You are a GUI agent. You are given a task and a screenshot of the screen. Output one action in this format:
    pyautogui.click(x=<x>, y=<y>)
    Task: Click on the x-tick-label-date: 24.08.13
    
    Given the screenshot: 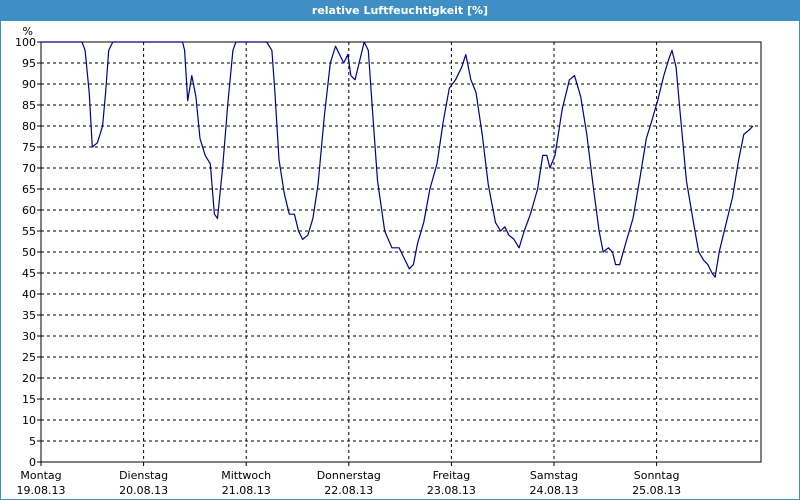 What is the action you would take?
    pyautogui.click(x=554, y=490)
    